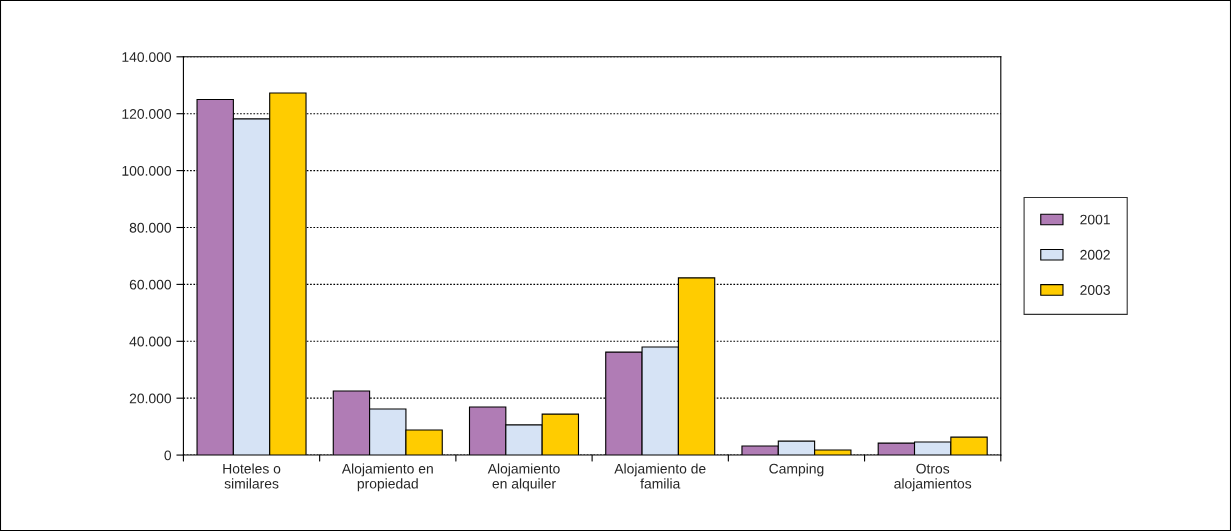 The height and width of the screenshot is (531, 1231). Describe the element at coordinates (150, 284) in the screenshot. I see `y-tick-label: 60.000` at that location.